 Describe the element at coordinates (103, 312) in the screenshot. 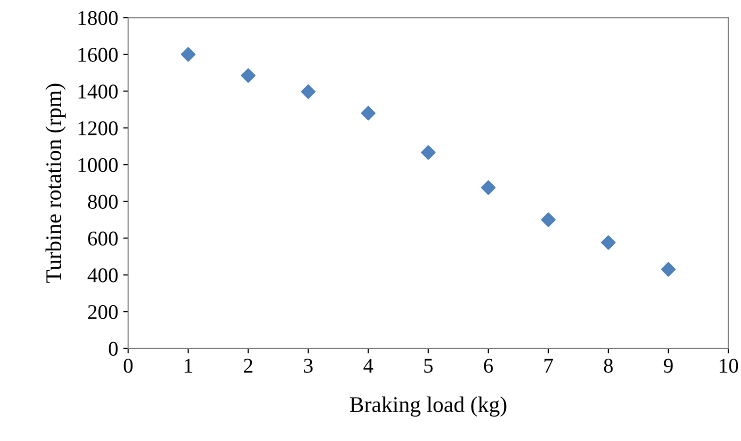

I see `y-tick-label: 200` at that location.